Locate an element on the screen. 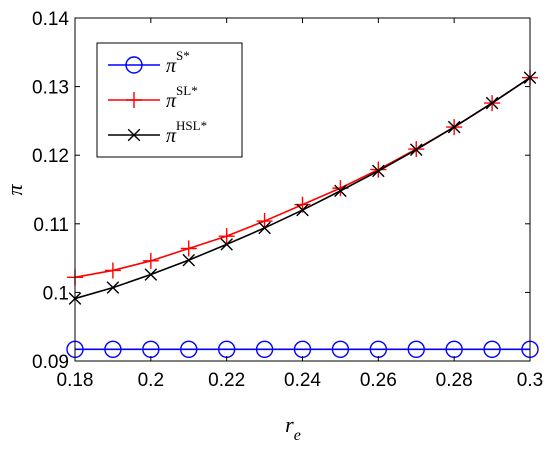 The width and height of the screenshot is (550, 451). x-tick-label: 0.24 is located at coordinates (302, 380).